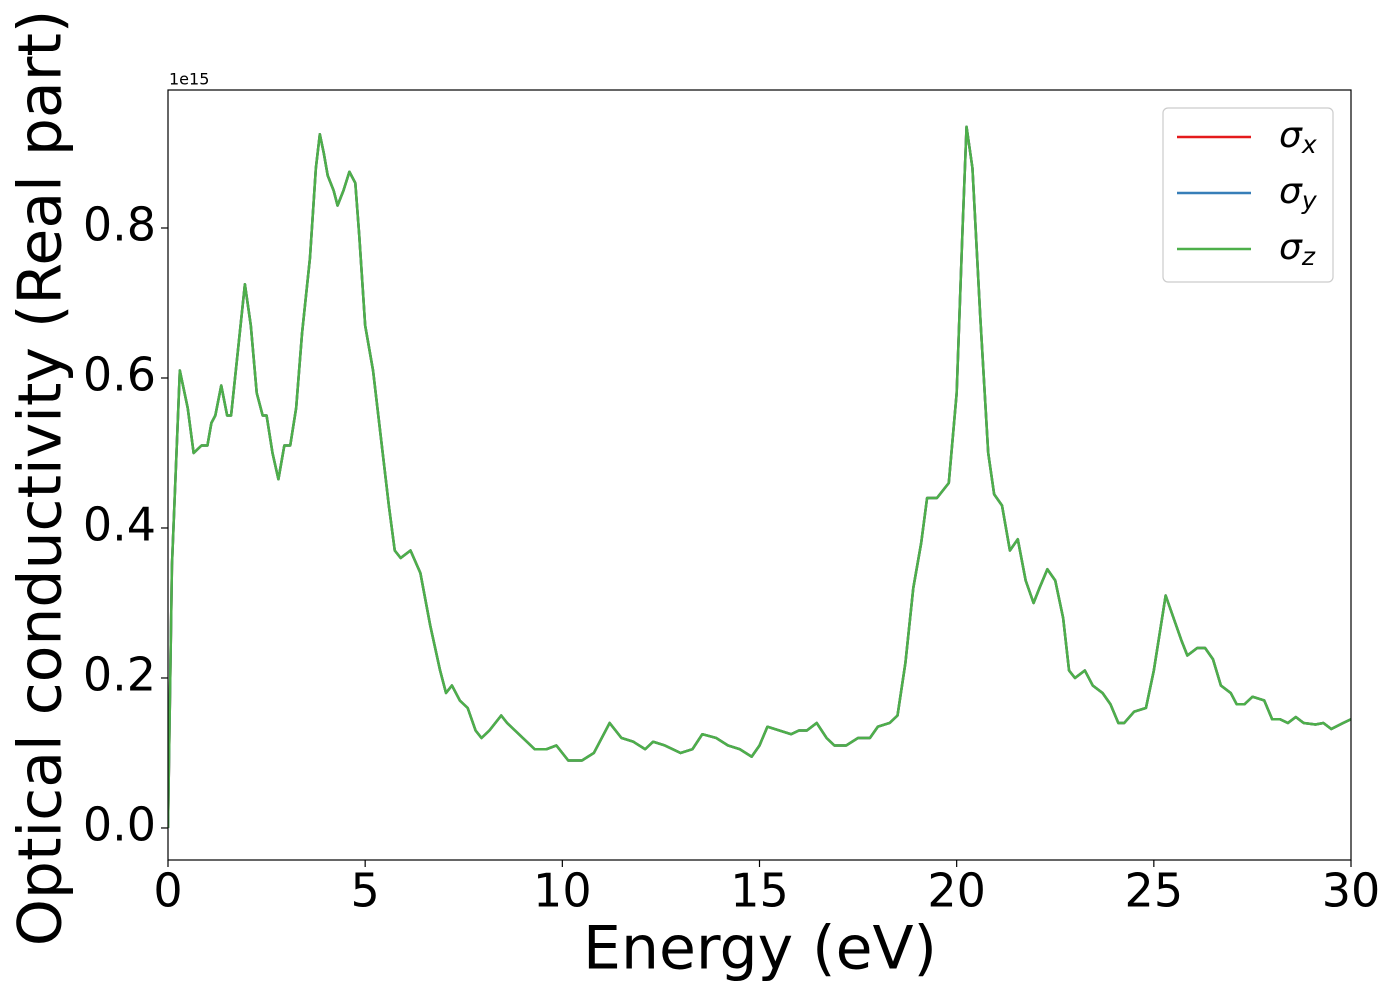 Image resolution: width=1400 pixels, height=1000 pixels. Describe the element at coordinates (956, 891) in the screenshot. I see `x-tick-label: 20` at that location.